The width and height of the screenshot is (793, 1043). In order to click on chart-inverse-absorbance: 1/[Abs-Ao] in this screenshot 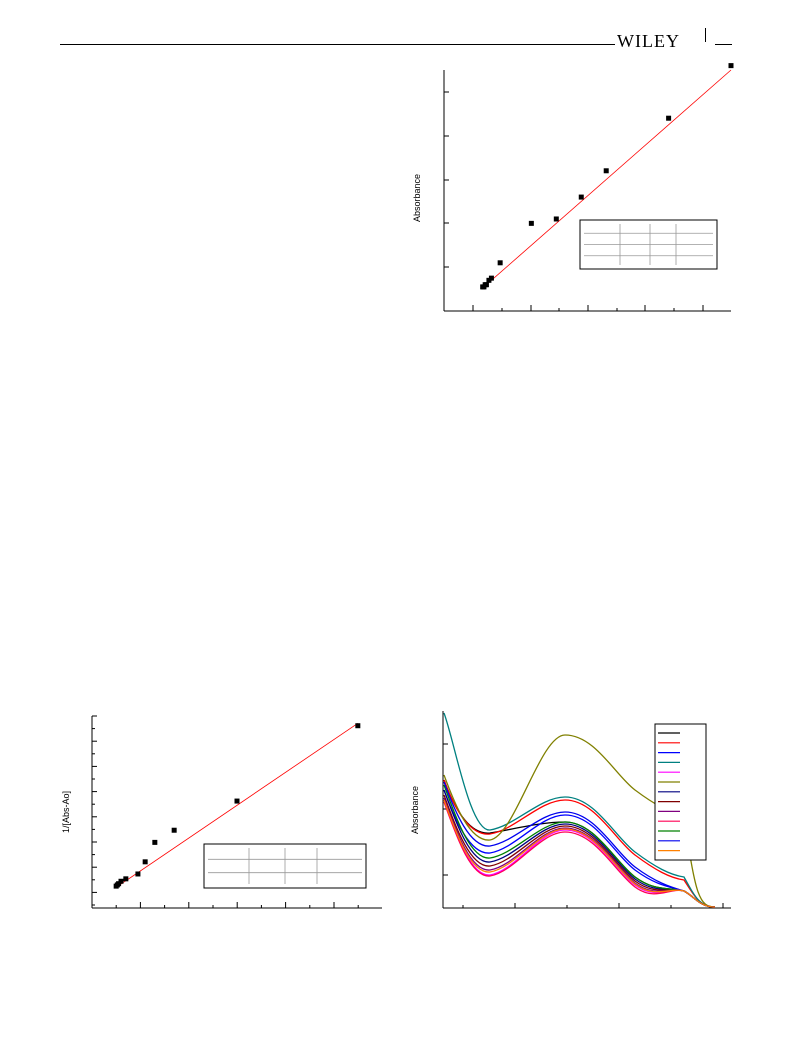, I will do `click(221, 812)`.